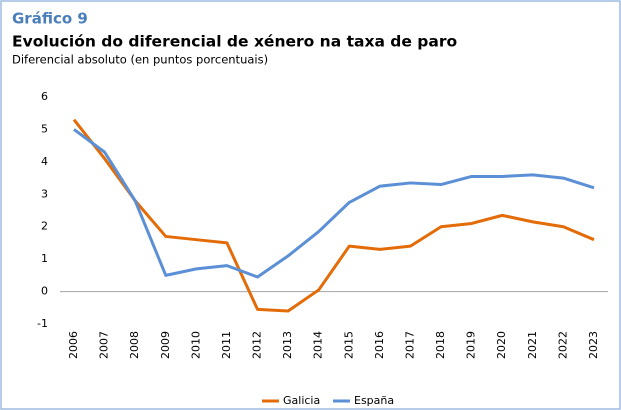 This screenshot has height=410, width=621. Describe the element at coordinates (318, 345) in the screenshot. I see `x-tick-label: 2014` at that location.